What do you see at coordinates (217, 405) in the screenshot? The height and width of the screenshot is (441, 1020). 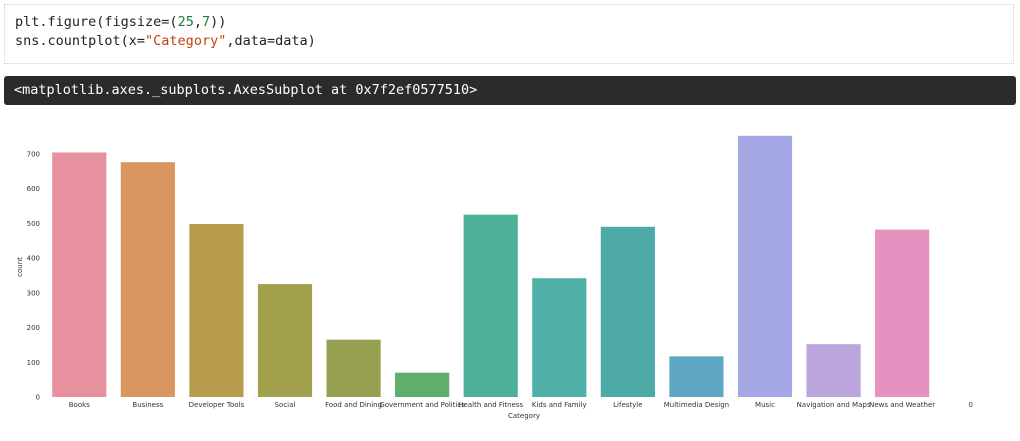 I see `x-tick-label: Developer Tools` at bounding box center [217, 405].